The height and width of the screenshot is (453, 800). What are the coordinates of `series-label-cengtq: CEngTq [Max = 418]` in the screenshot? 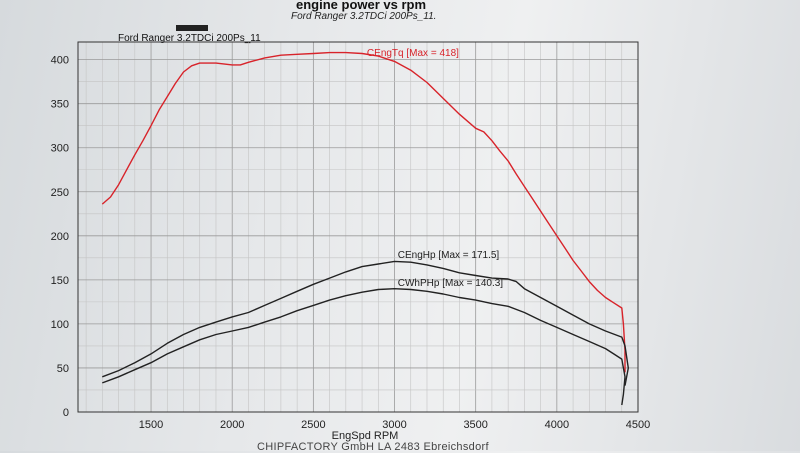 It's located at (413, 53).